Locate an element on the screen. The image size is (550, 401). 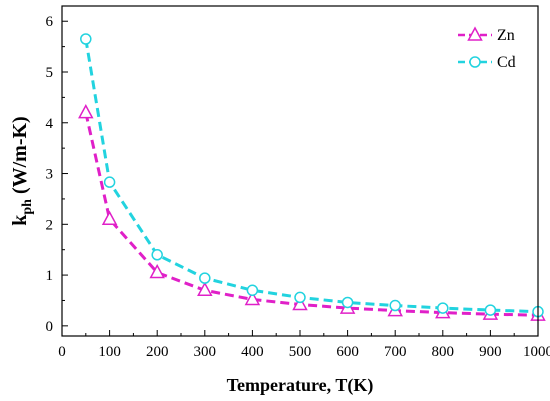
x-tick-label: 900 is located at coordinates (490, 352).